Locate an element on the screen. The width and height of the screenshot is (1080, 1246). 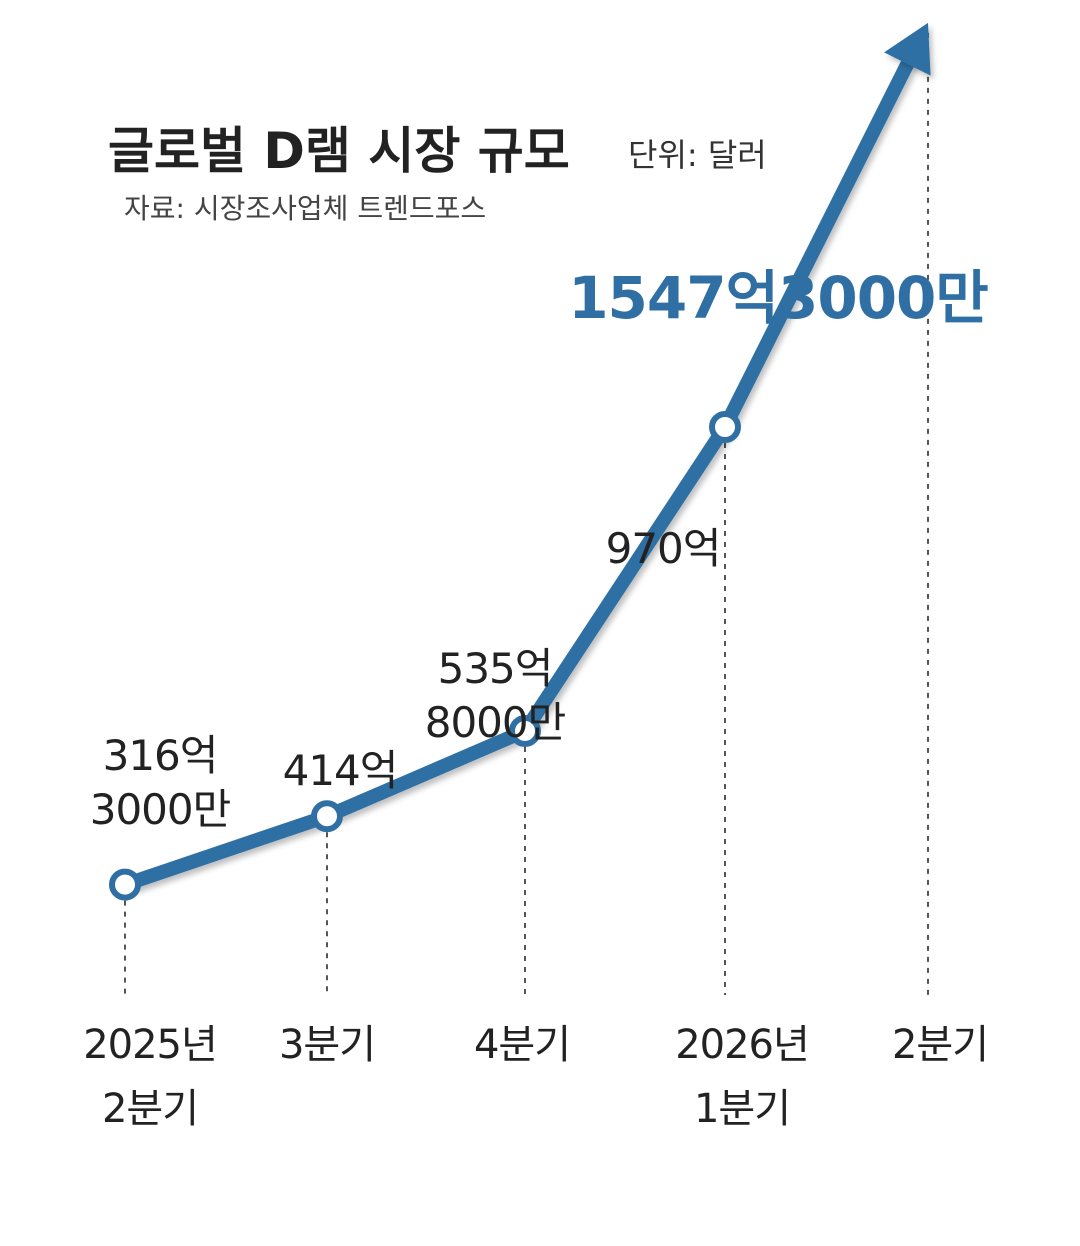
data-label-2-line-0: 535억 is located at coordinates (495, 668).